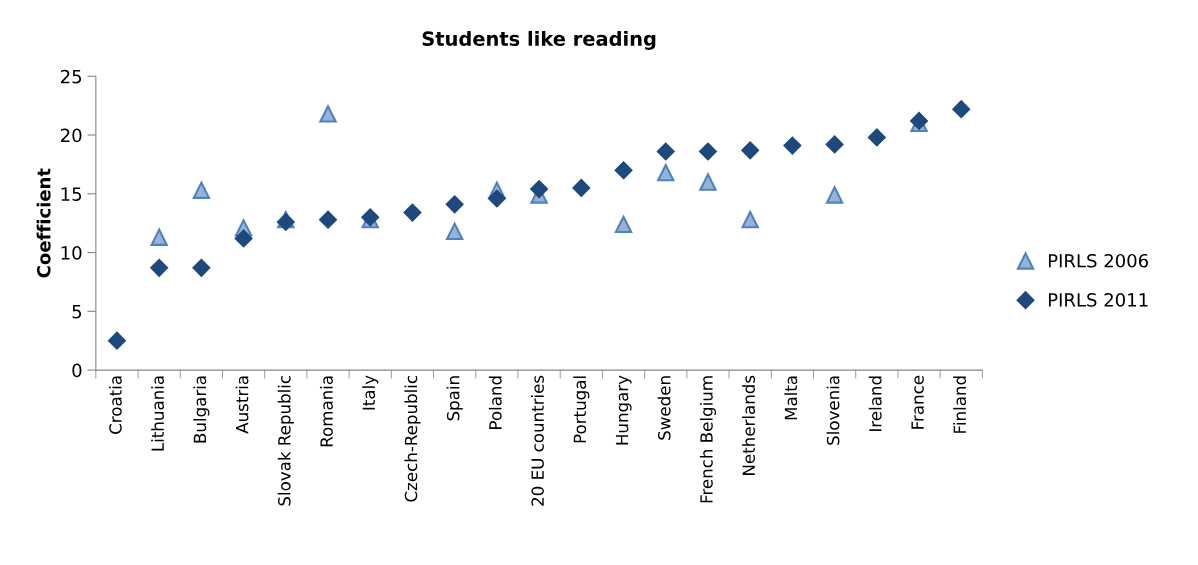  Describe the element at coordinates (454, 398) in the screenshot. I see `x-tick-label: Spain` at that location.